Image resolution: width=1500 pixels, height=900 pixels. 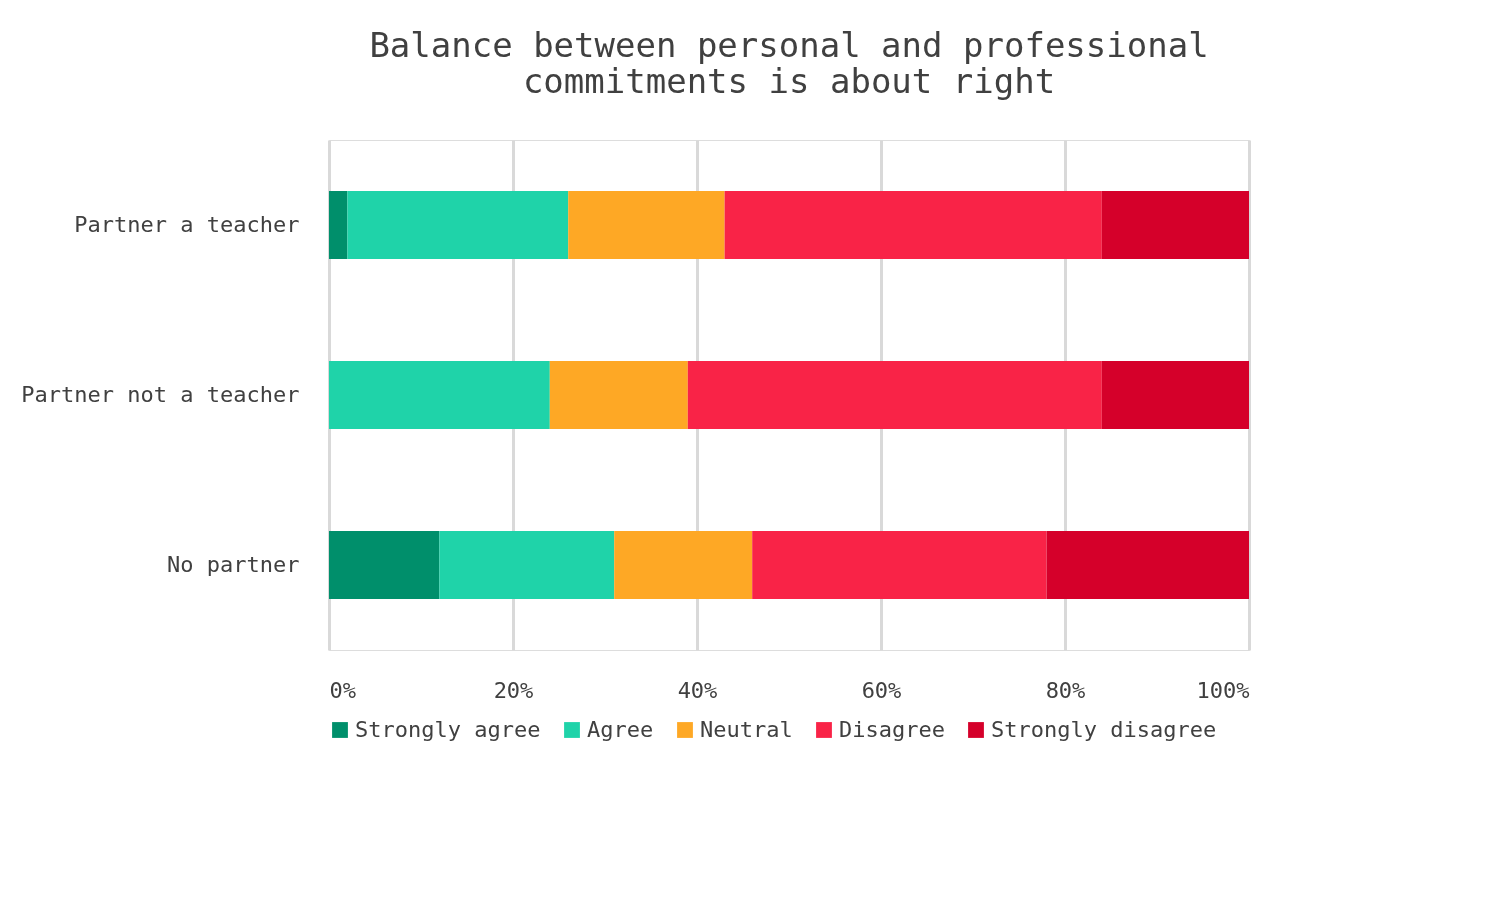 I want to click on legend-label: Disagree, so click(x=892, y=729).